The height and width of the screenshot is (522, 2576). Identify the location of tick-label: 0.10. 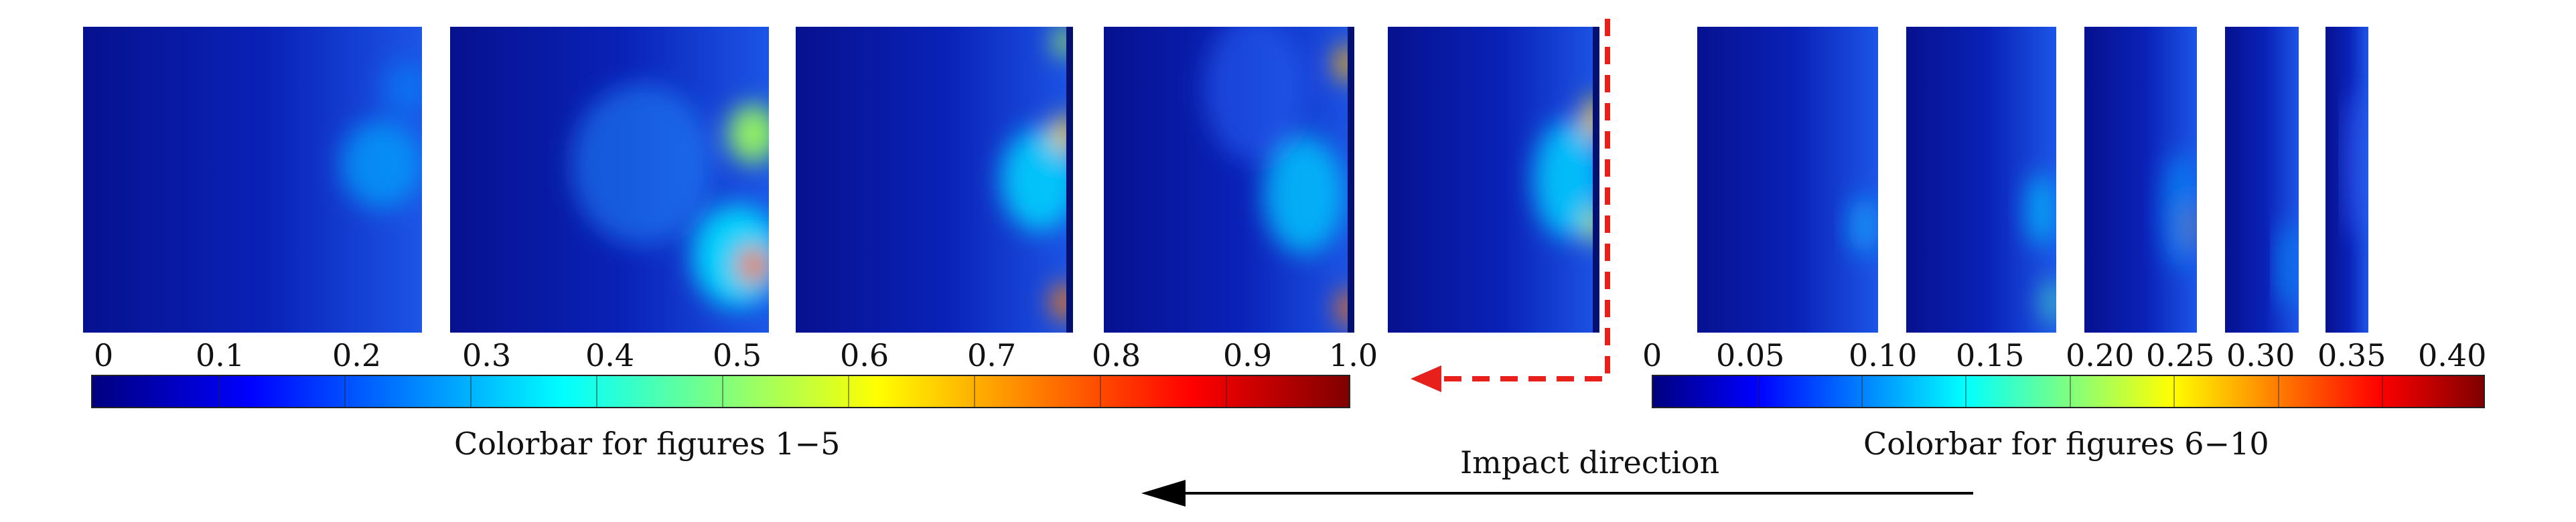
(1883, 355).